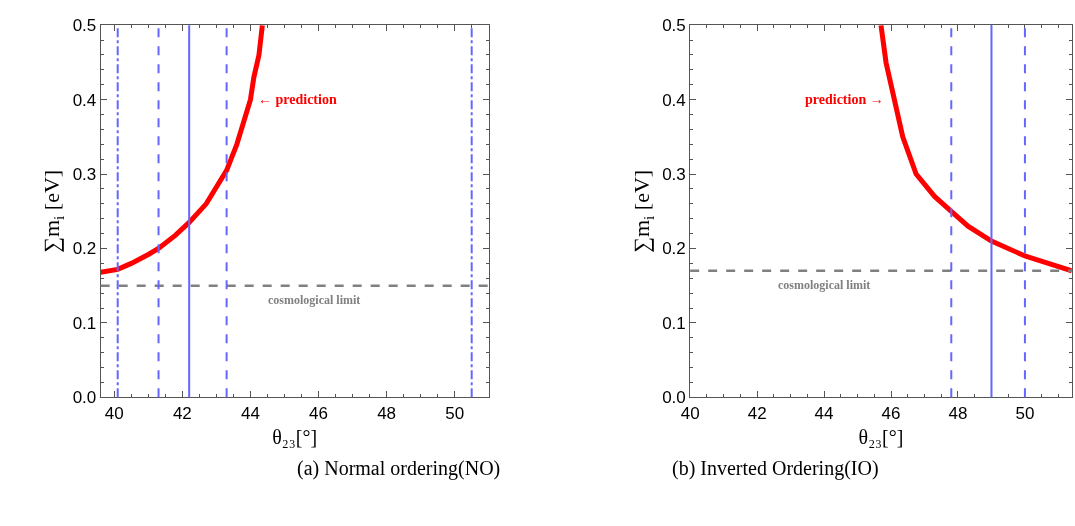 The width and height of the screenshot is (1075, 526). What do you see at coordinates (297, 99) in the screenshot?
I see `annotation: ← prediction` at bounding box center [297, 99].